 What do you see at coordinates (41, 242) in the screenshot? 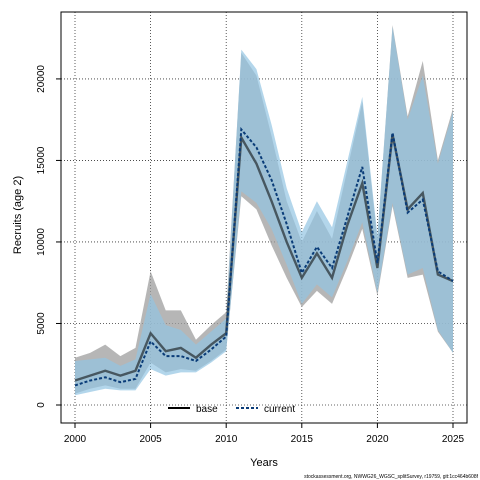
I see `y-tick-label-10000: 10000` at bounding box center [41, 242].